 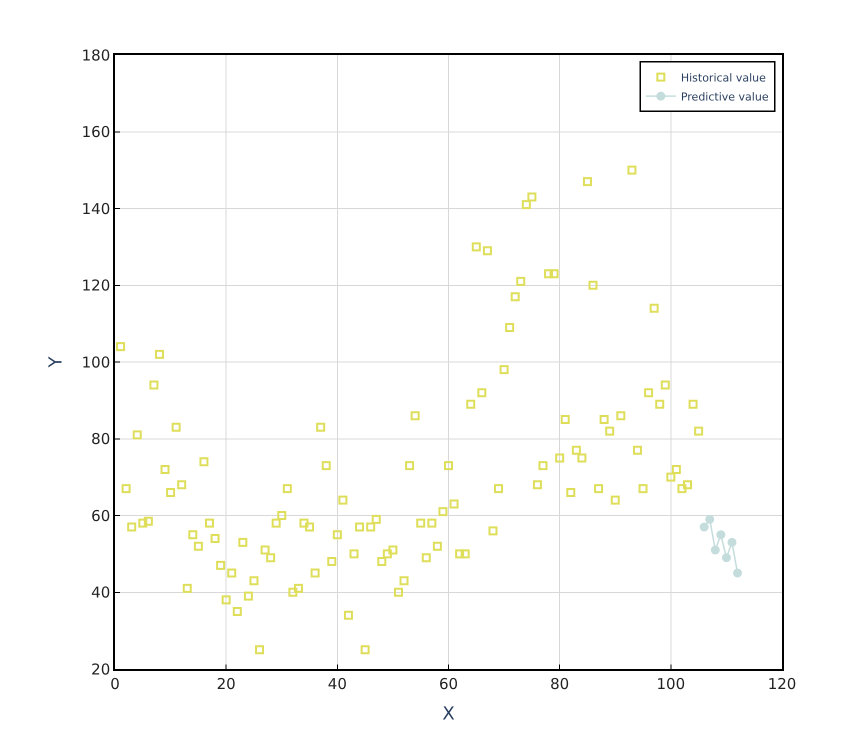 What do you see at coordinates (448, 713) in the screenshot?
I see `x-axis-title: X` at bounding box center [448, 713].